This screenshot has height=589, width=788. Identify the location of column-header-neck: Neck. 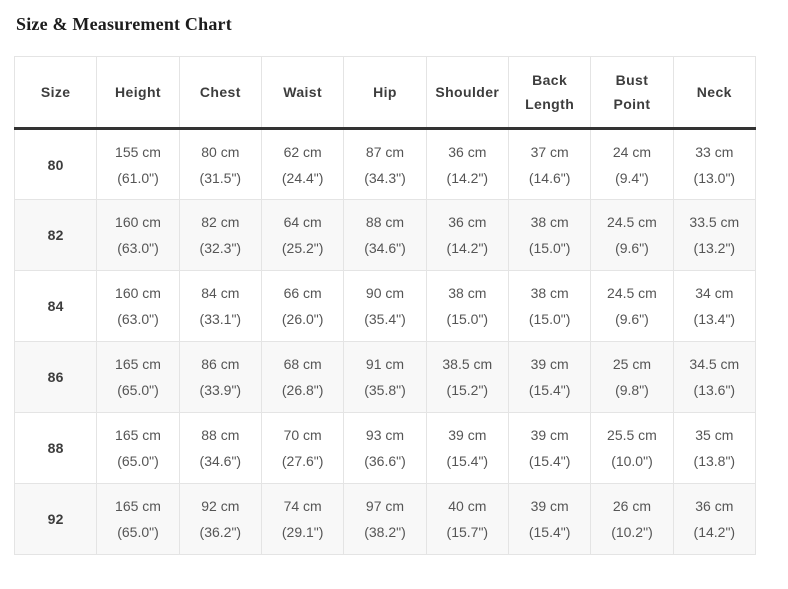
(714, 93).